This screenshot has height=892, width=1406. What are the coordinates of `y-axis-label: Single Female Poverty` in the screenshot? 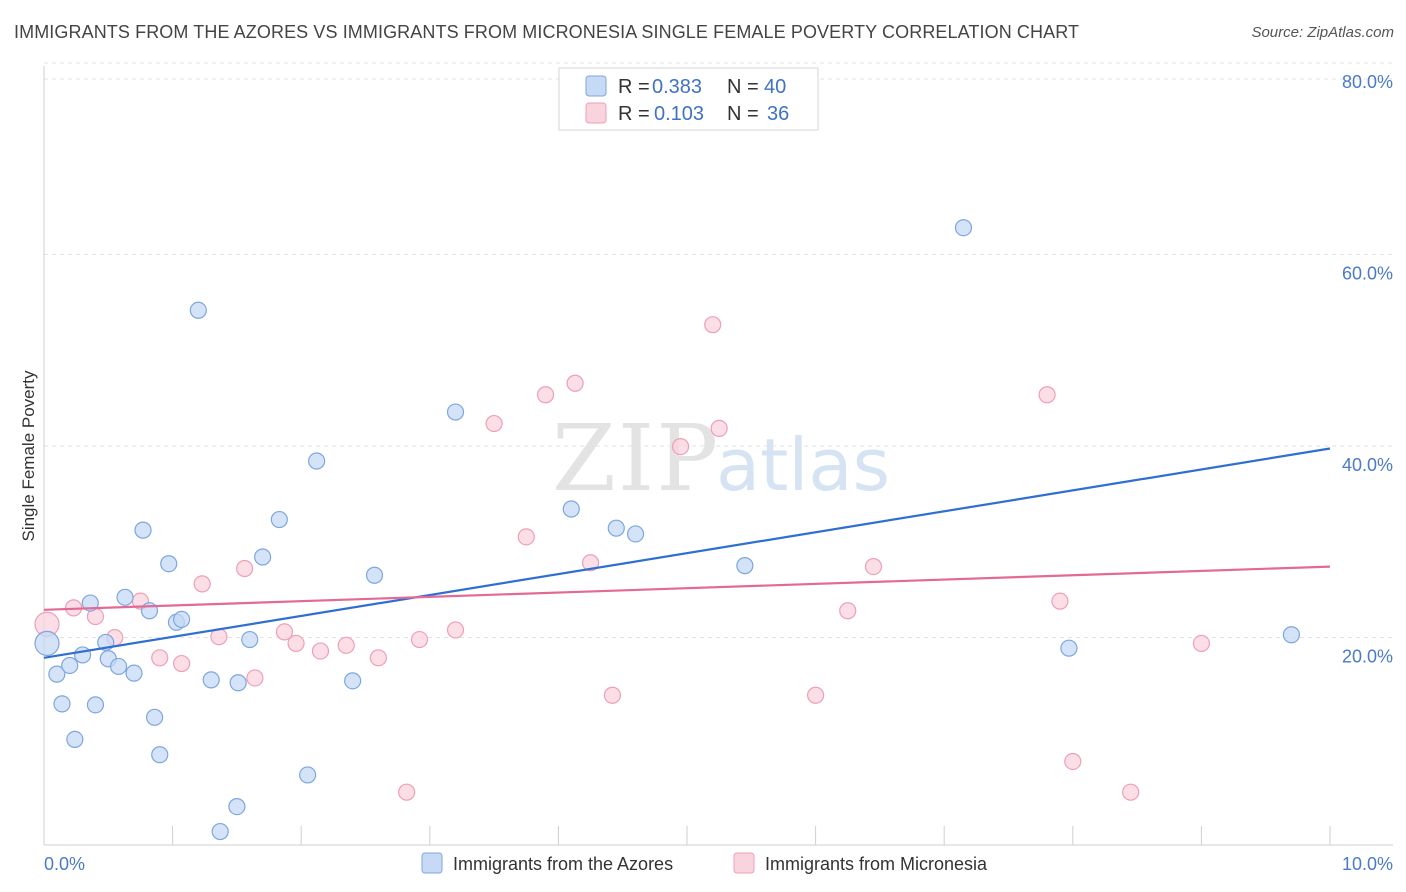 It's located at (28, 456).